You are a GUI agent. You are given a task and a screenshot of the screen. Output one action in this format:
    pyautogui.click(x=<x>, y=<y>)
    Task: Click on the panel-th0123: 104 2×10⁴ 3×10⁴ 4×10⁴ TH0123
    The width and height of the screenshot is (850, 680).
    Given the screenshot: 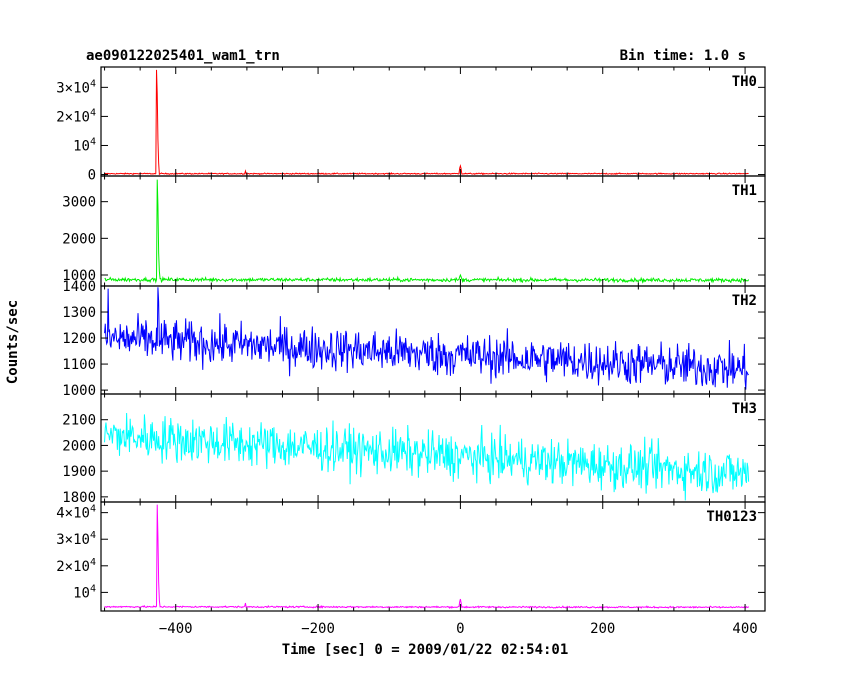 What is the action you would take?
    pyautogui.click(x=411, y=556)
    